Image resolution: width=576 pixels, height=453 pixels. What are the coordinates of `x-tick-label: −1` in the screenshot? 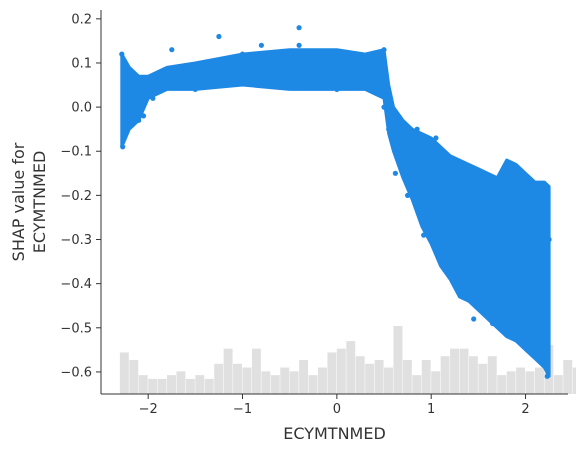 It's located at (242, 409).